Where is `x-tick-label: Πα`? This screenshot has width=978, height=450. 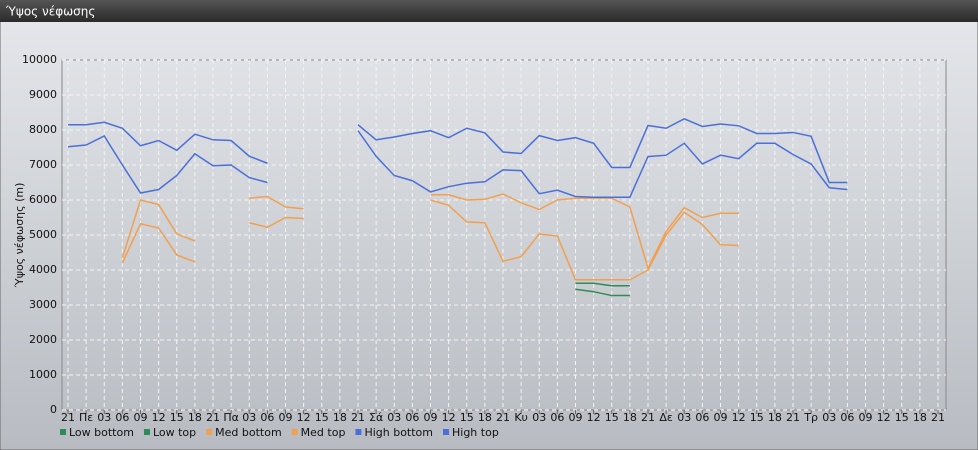
x-tick-label: Πα is located at coordinates (231, 417).